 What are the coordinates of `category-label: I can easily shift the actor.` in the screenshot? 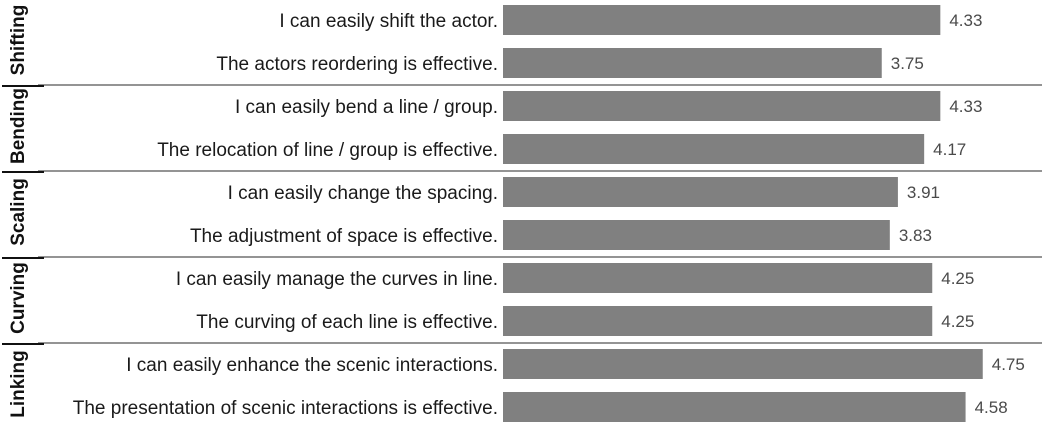 It's located at (388, 21).